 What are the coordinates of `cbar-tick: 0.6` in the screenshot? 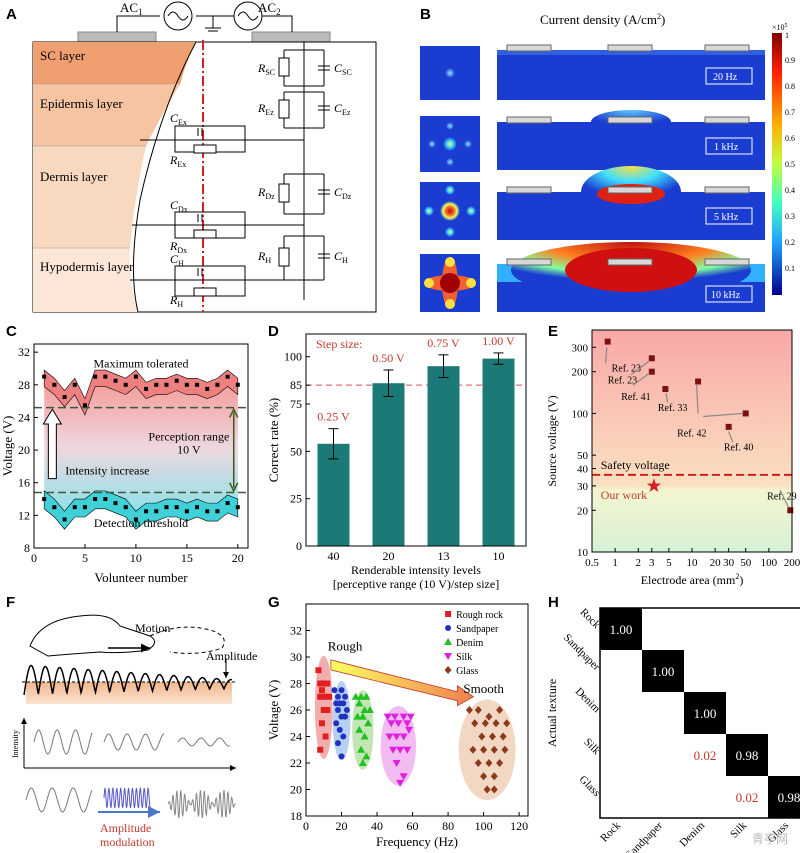 It's located at (790, 138).